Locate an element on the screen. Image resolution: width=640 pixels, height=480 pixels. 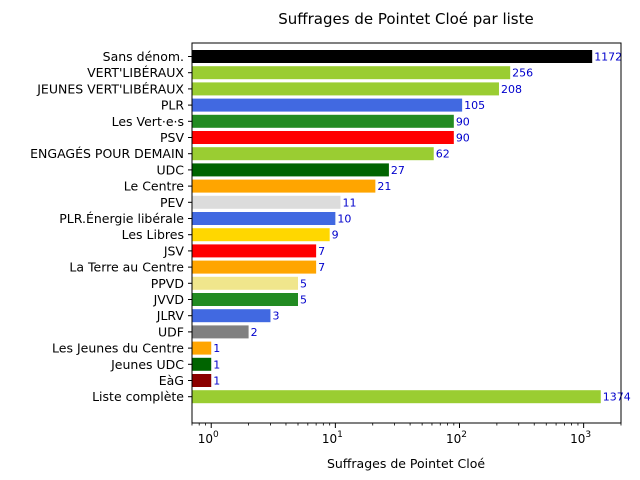
value-label: 10 is located at coordinates (344, 219).